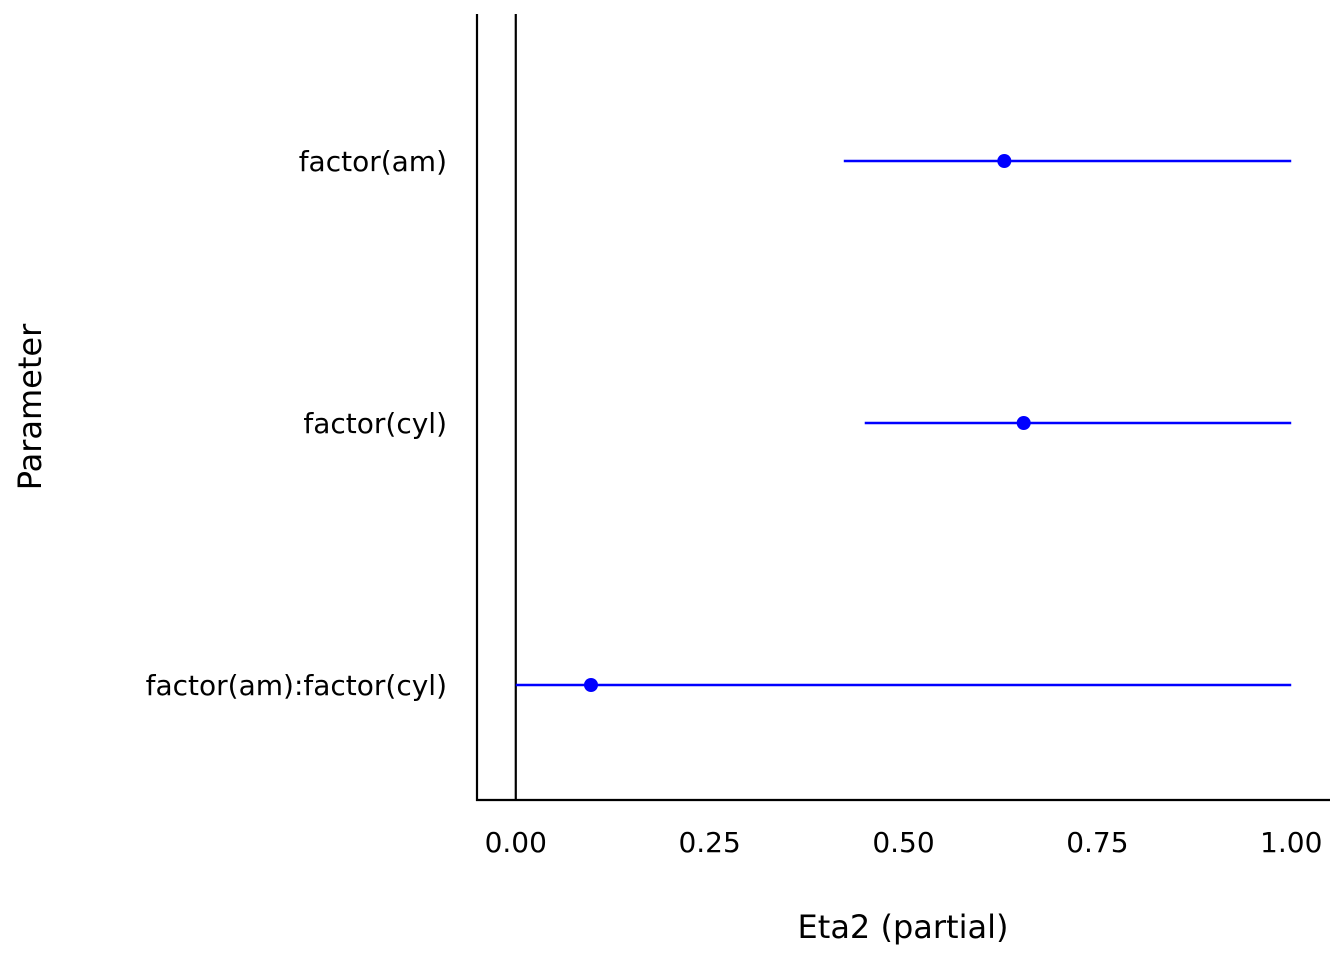  I want to click on x-axis-title: Eta2 (partial), so click(903, 927).